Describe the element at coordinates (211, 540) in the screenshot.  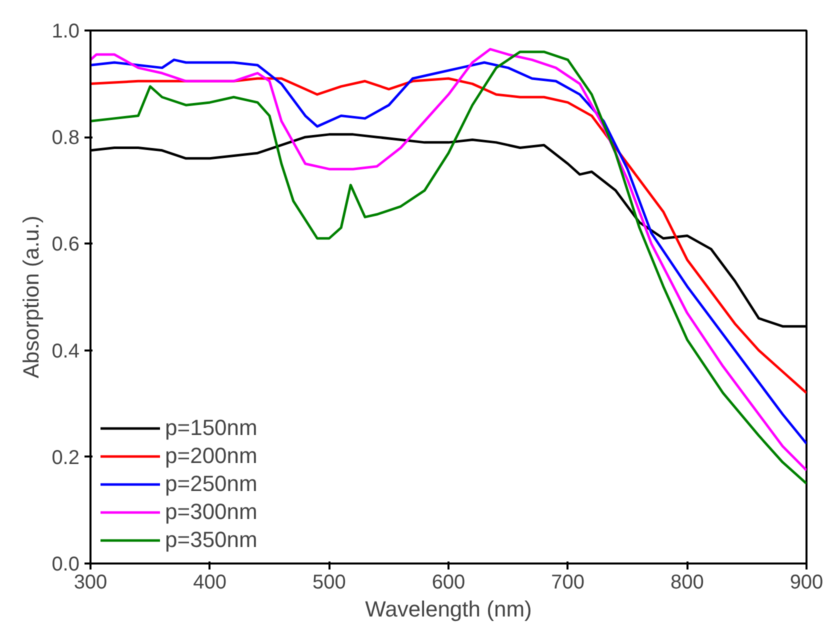
I see `legend-label: p=350nm` at that location.